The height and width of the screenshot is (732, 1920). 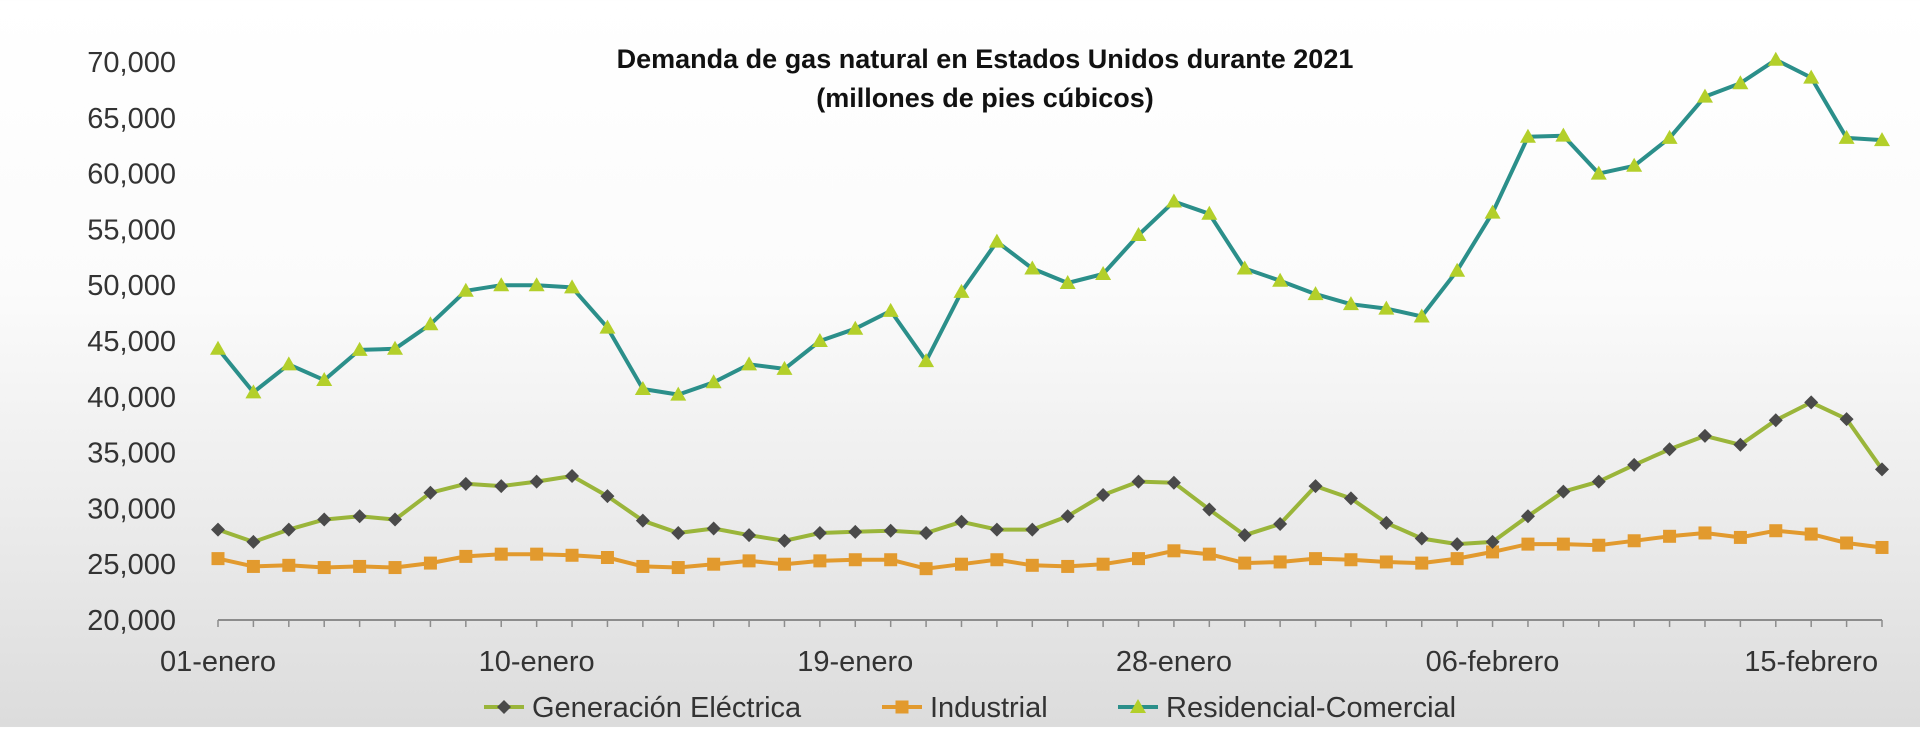 What do you see at coordinates (131, 565) in the screenshot?
I see `y-tick-label: 25,000` at bounding box center [131, 565].